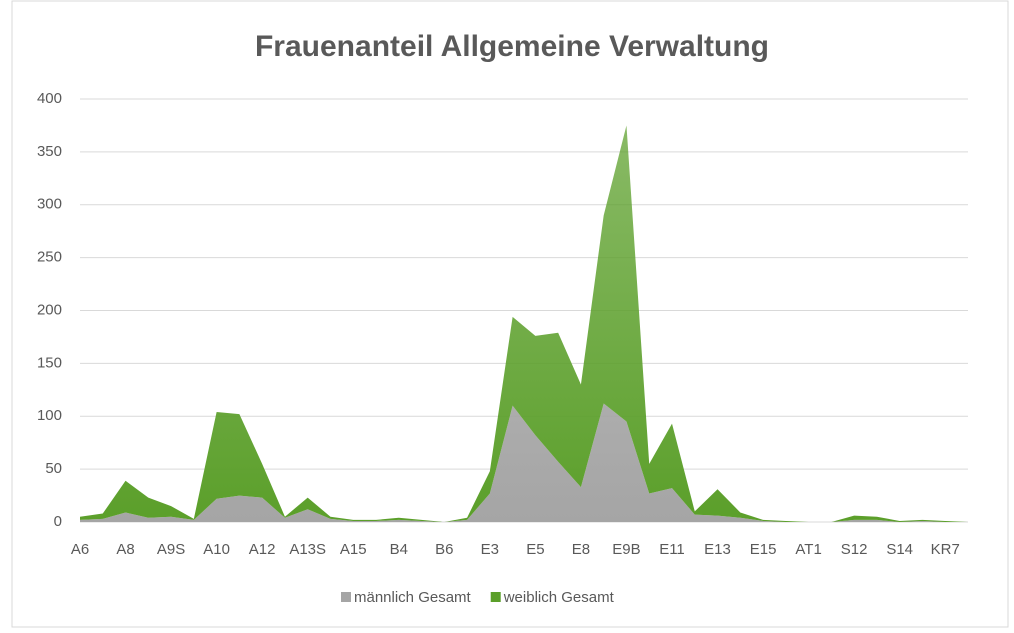 Image resolution: width=1014 pixels, height=633 pixels. I want to click on x-tick-label: S14, so click(899, 549).